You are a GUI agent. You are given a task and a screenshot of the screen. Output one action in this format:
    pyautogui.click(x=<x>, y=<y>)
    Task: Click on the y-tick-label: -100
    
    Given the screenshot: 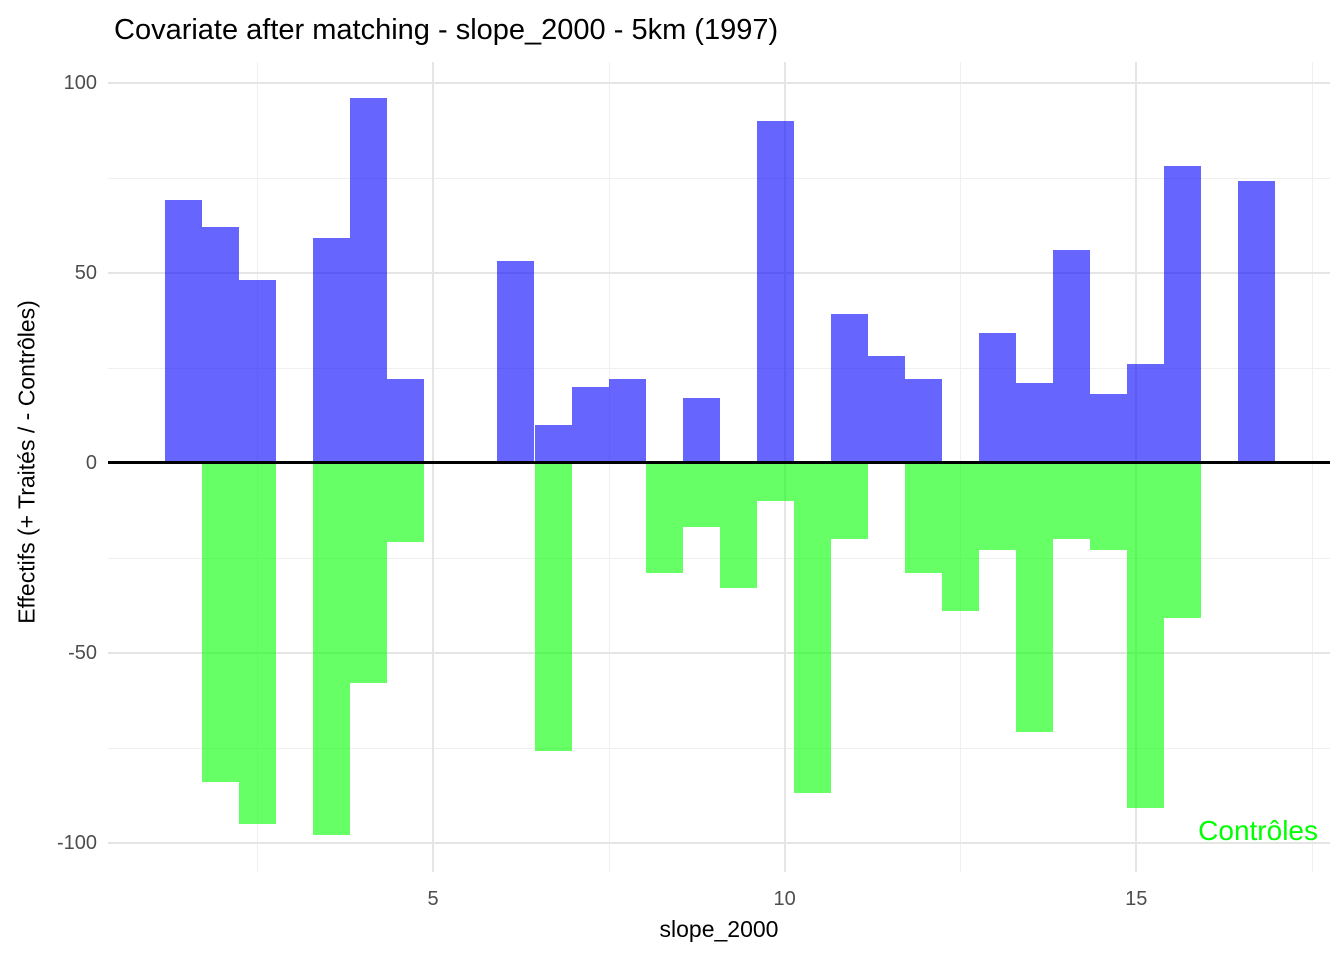 What is the action you would take?
    pyautogui.click(x=76, y=842)
    